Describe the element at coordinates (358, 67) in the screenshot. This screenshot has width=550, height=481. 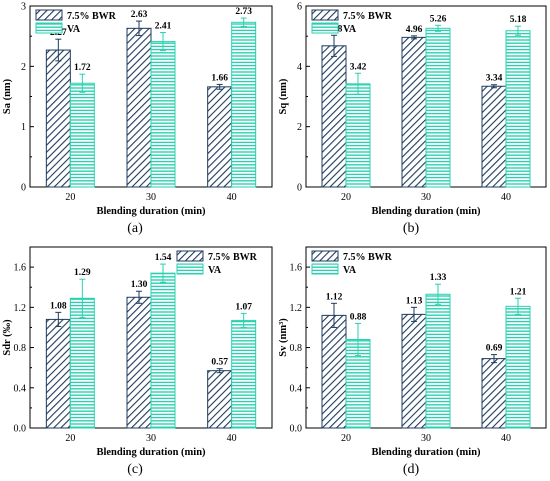
I see `data-label-va: 3.42` at that location.